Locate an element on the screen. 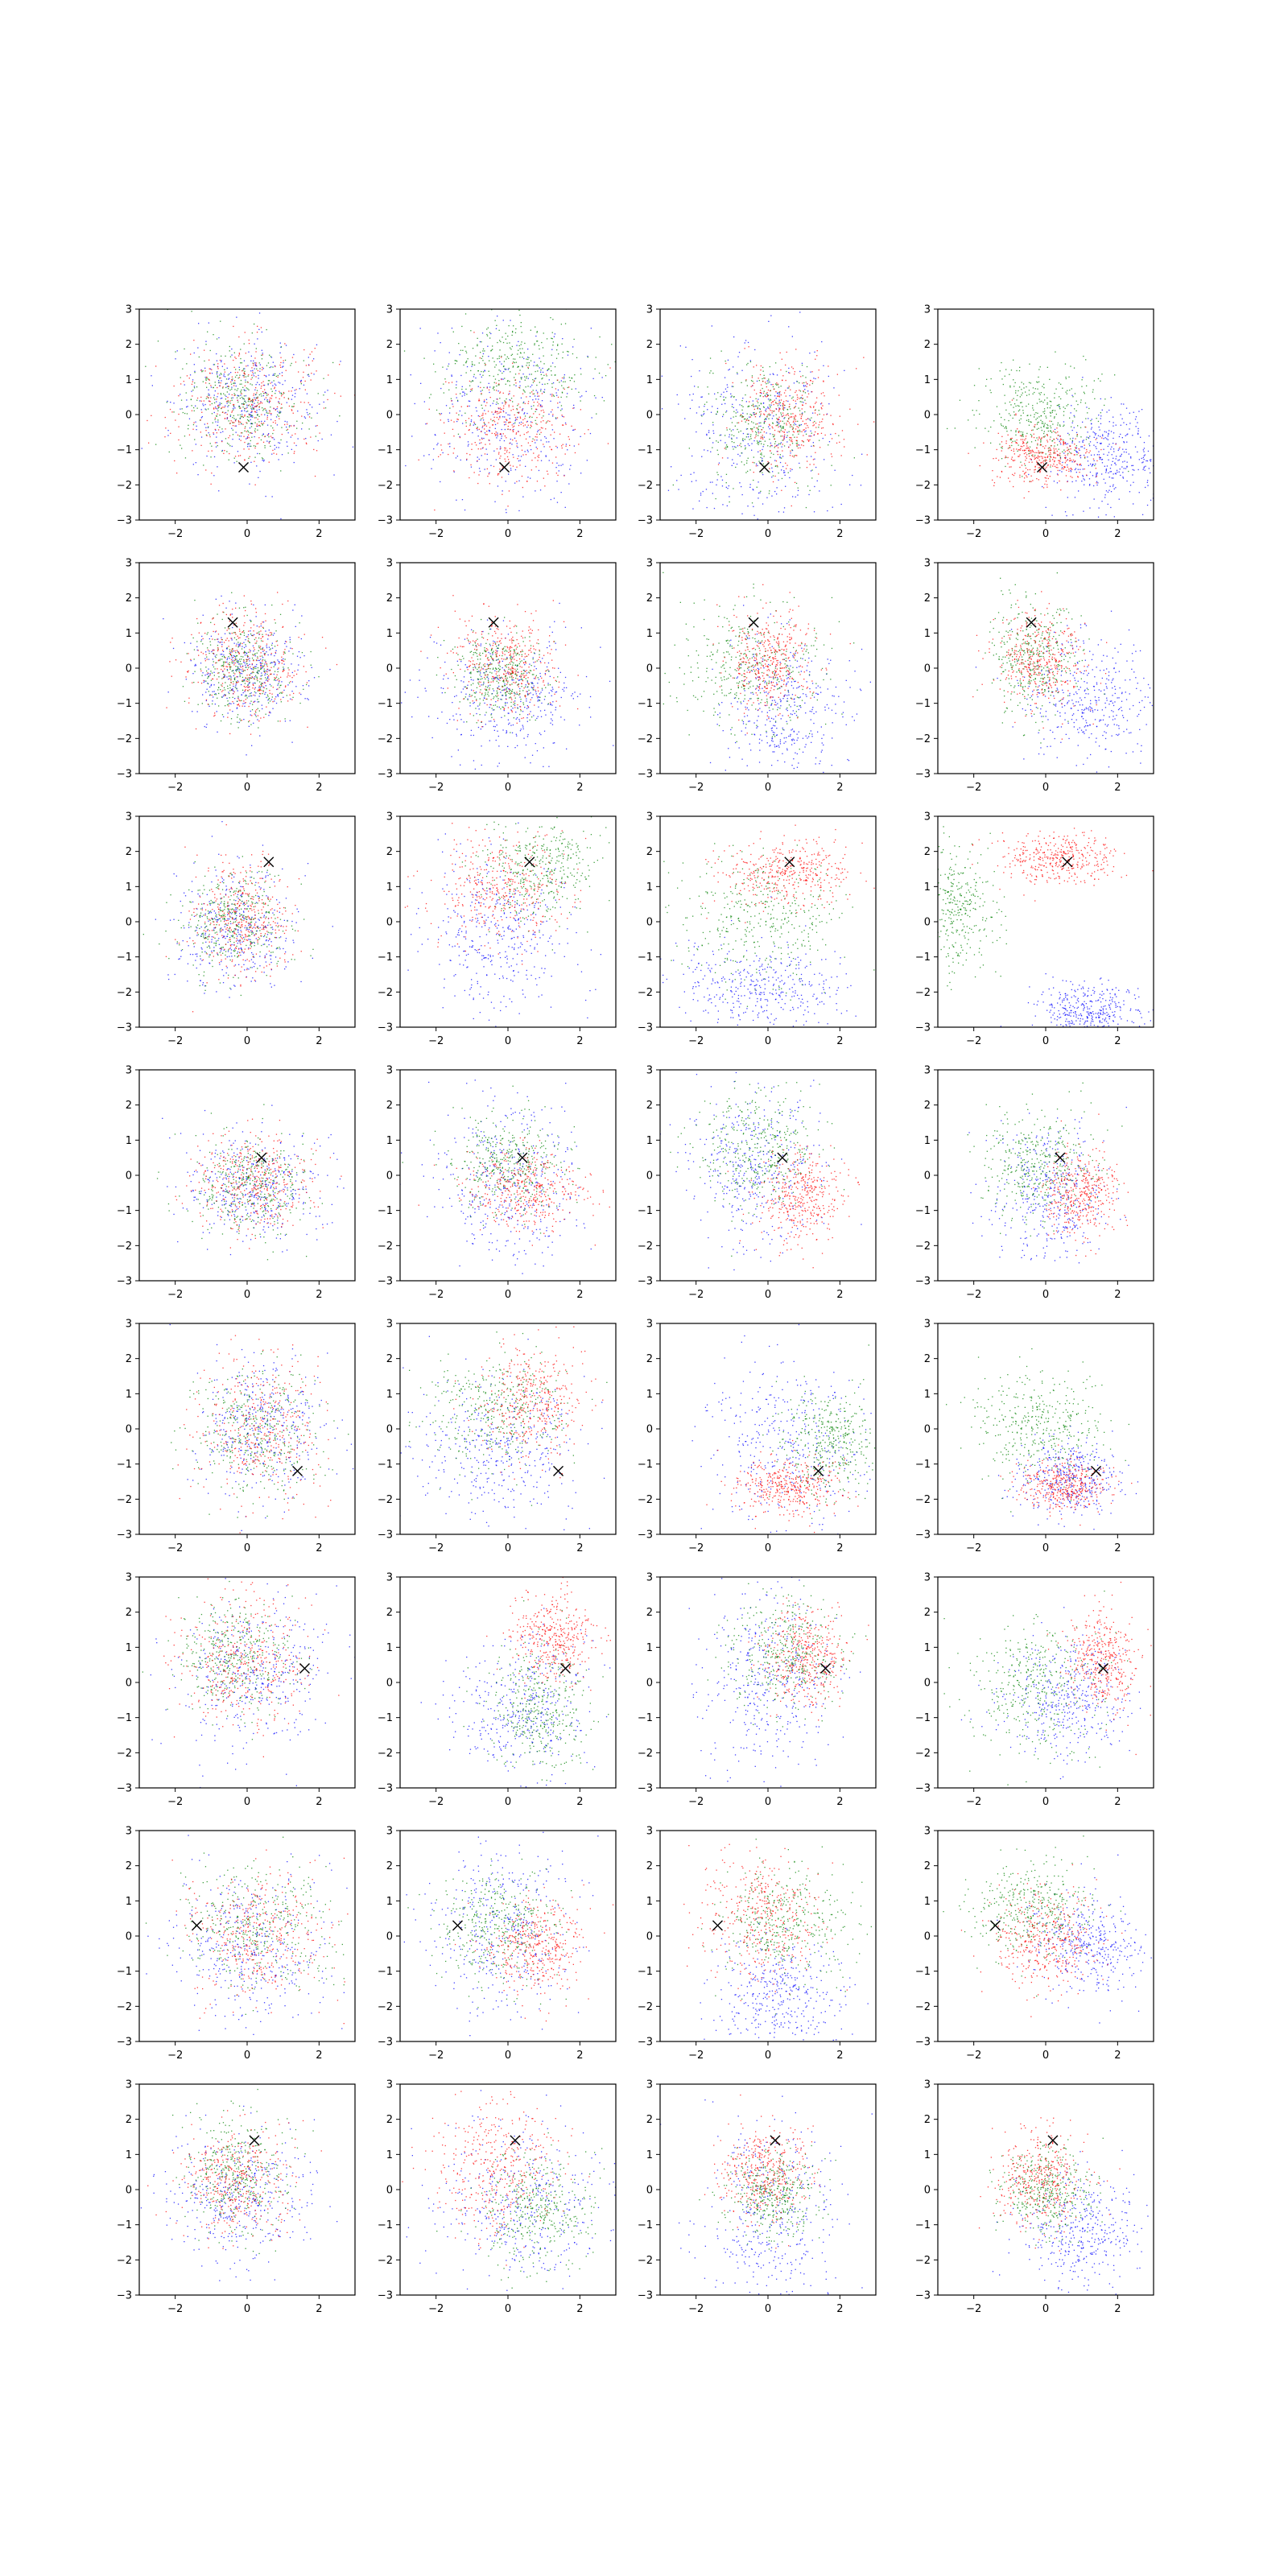  y-tick-label: 3 is located at coordinates (389, 310).